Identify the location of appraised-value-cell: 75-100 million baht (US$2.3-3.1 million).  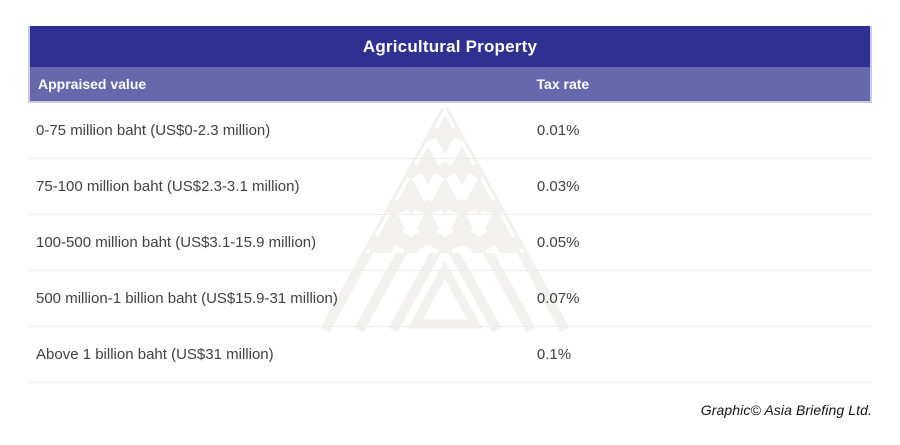
(168, 186).